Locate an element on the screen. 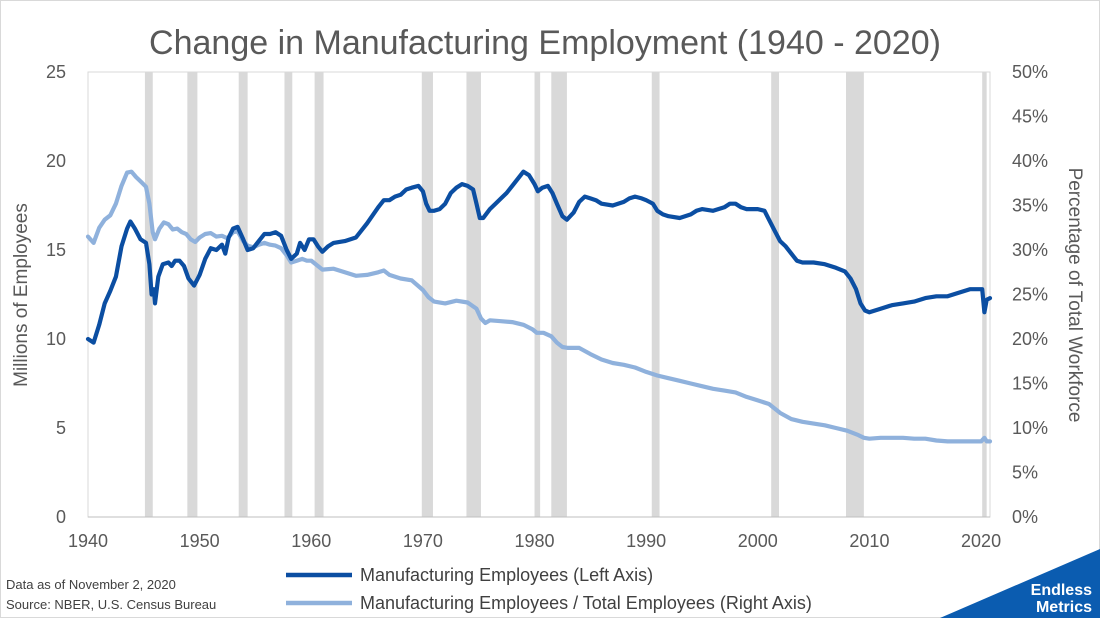 This screenshot has height=618, width=1100. y-tick-label: 0 is located at coordinates (61, 517).